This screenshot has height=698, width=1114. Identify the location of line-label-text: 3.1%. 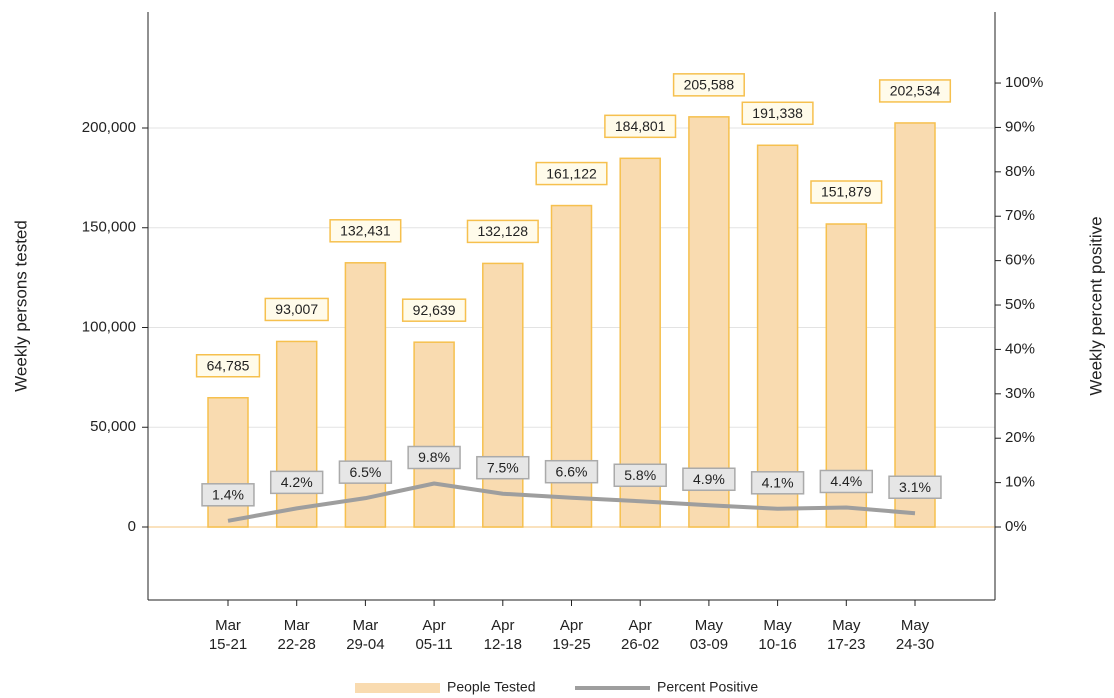
(915, 487).